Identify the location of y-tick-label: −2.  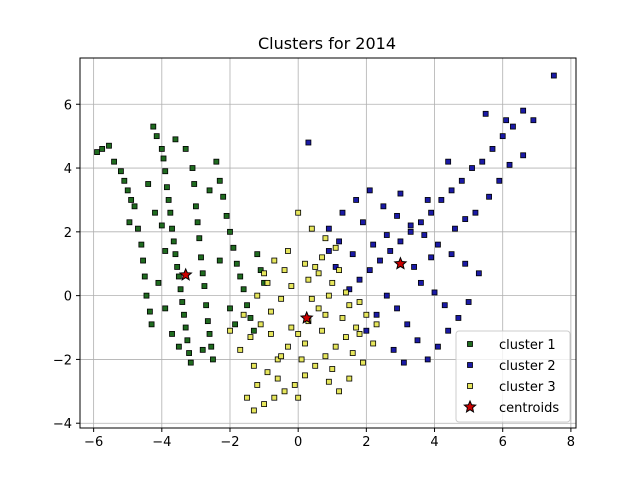
(62, 360).